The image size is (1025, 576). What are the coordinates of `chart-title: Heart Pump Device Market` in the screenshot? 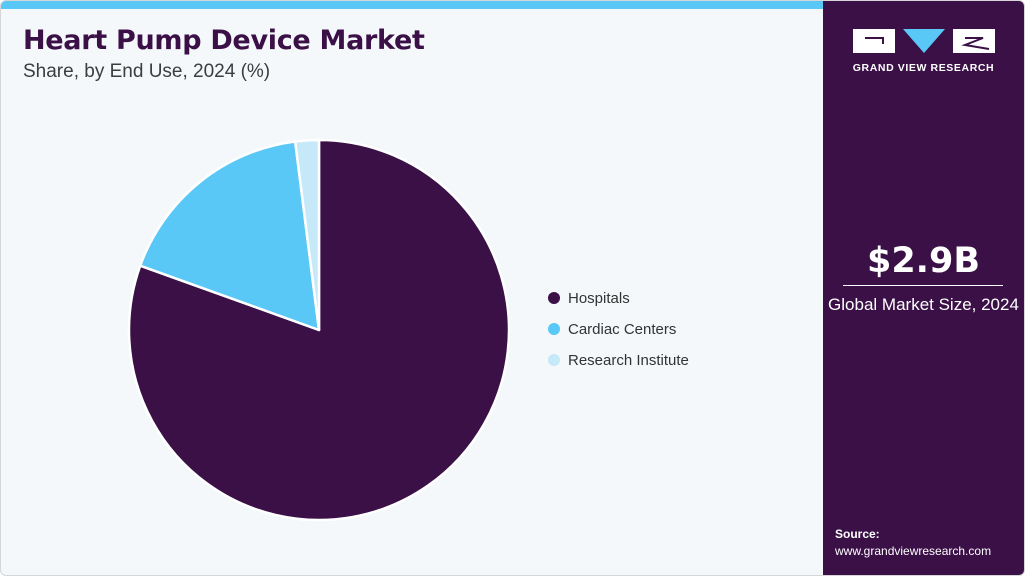 It's located at (224, 40).